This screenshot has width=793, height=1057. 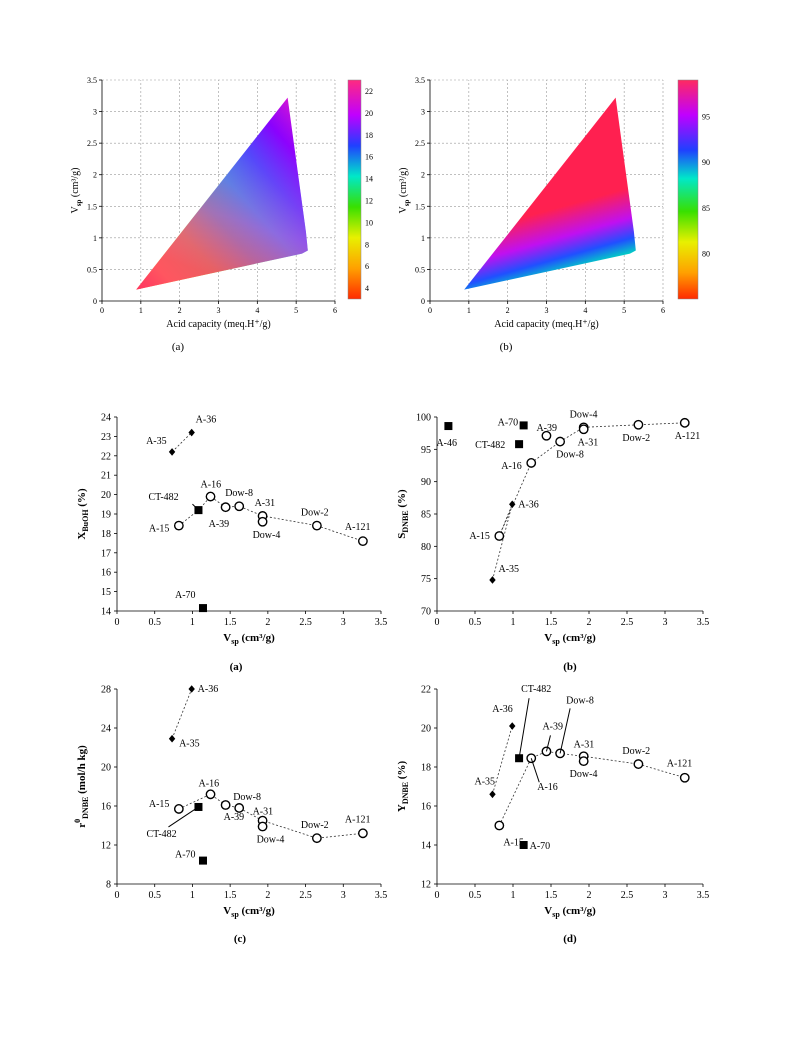 I want to click on colorbar-tick-label: 16, so click(x=369, y=157).